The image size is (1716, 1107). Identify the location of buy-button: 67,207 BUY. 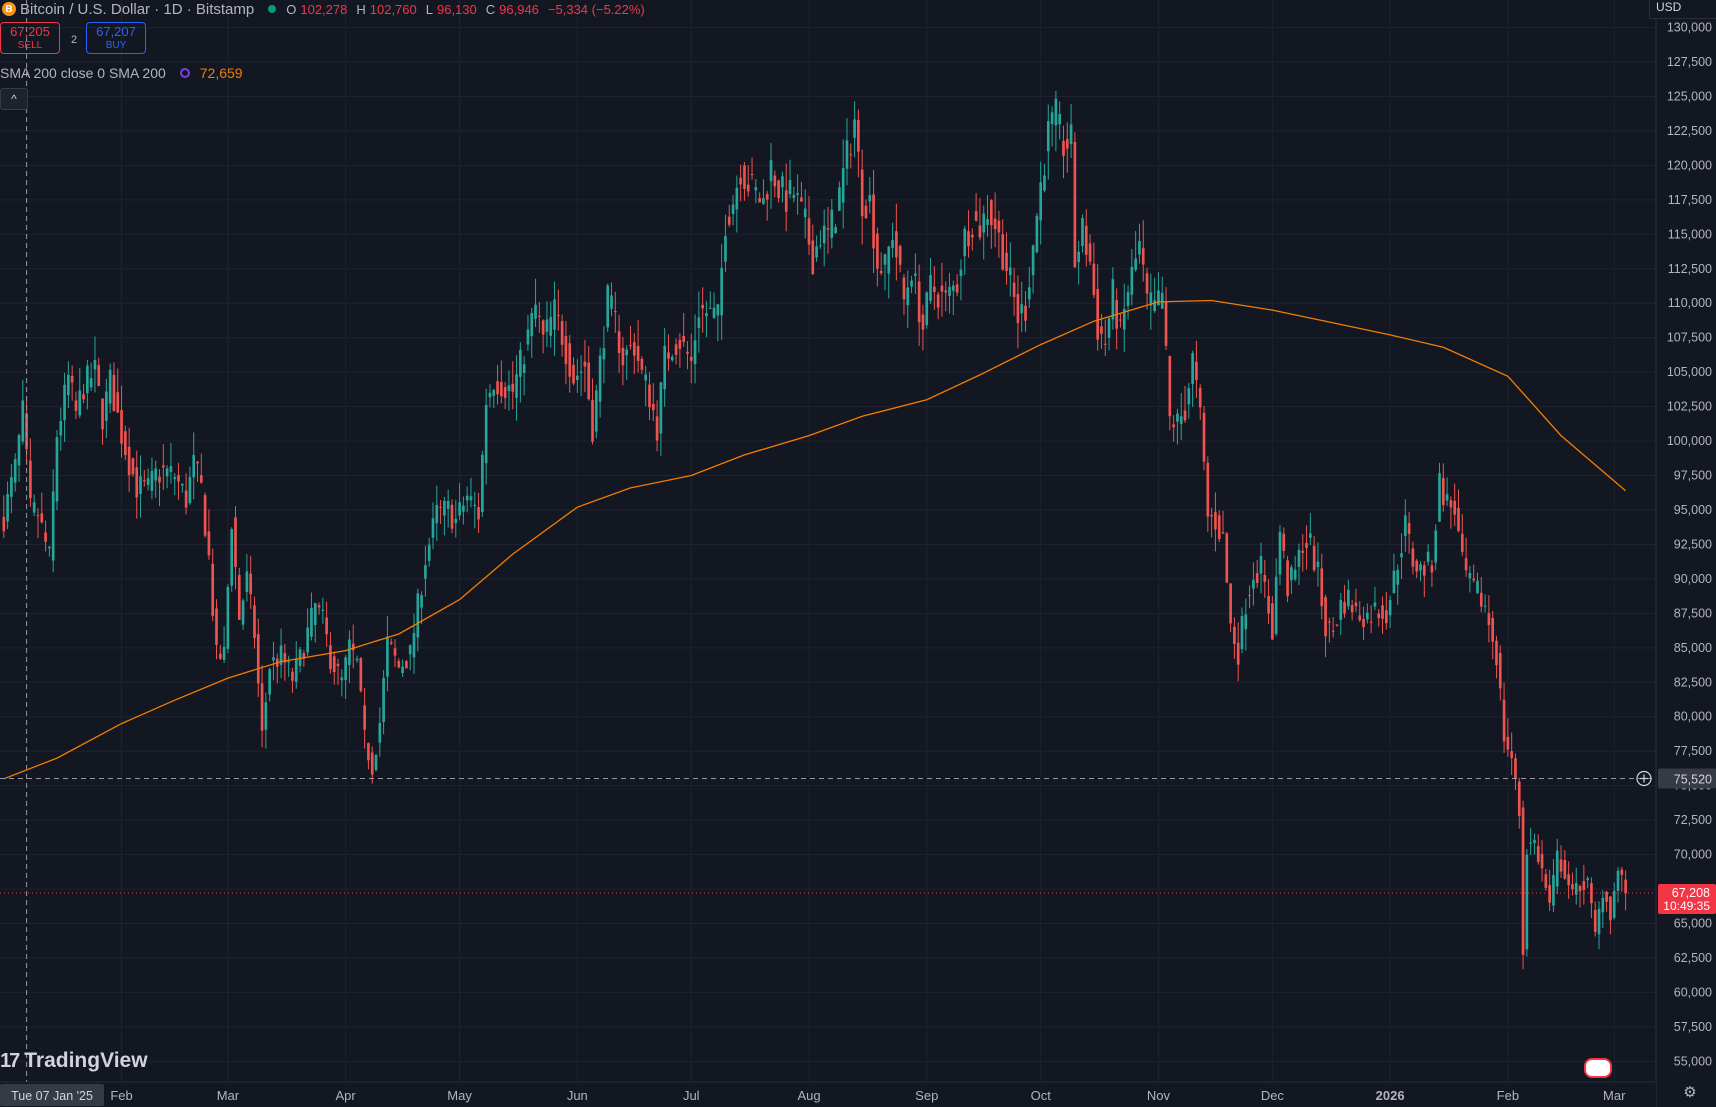
(116, 38).